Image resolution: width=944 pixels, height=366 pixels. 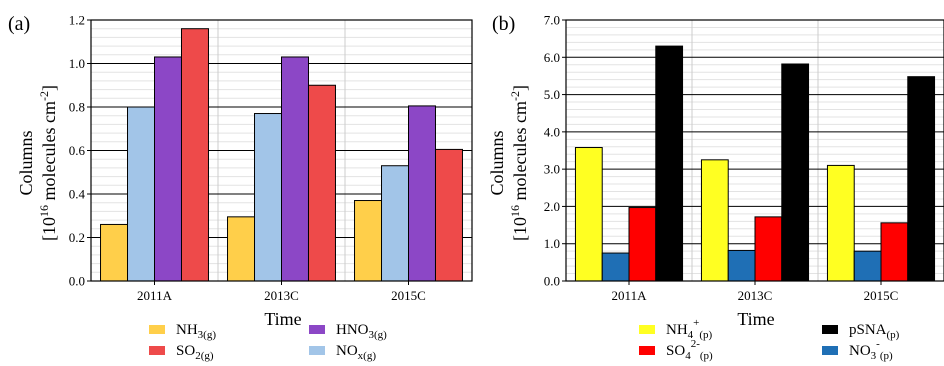 I want to click on y-tick-label: 0.8, so click(x=77, y=107).